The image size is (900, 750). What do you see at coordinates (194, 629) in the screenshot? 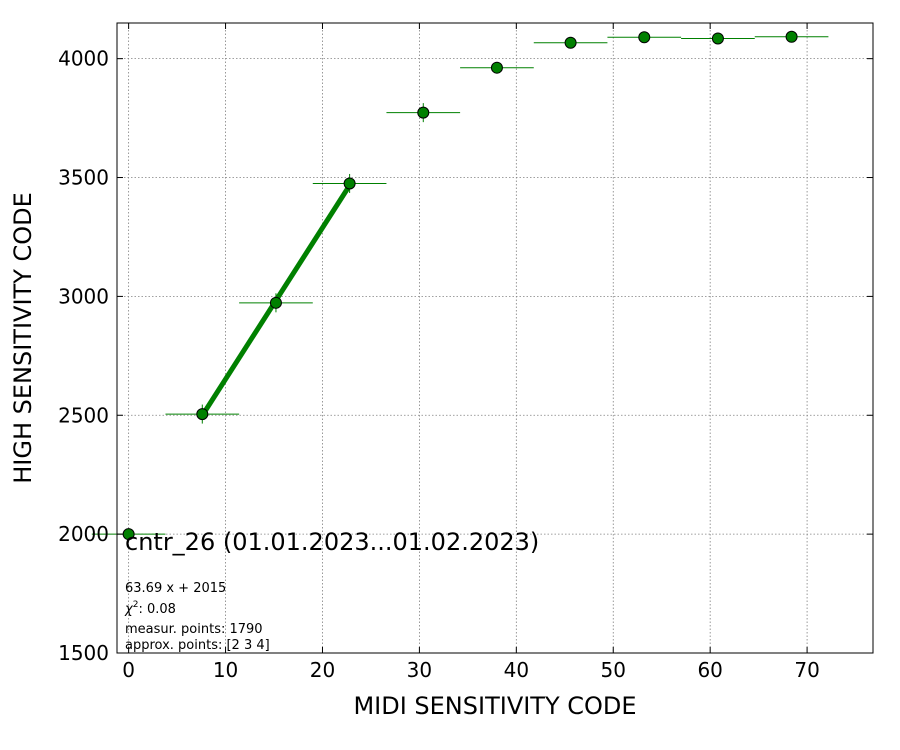
I see `annotation-measured-points: measur. points: 1790` at bounding box center [194, 629].